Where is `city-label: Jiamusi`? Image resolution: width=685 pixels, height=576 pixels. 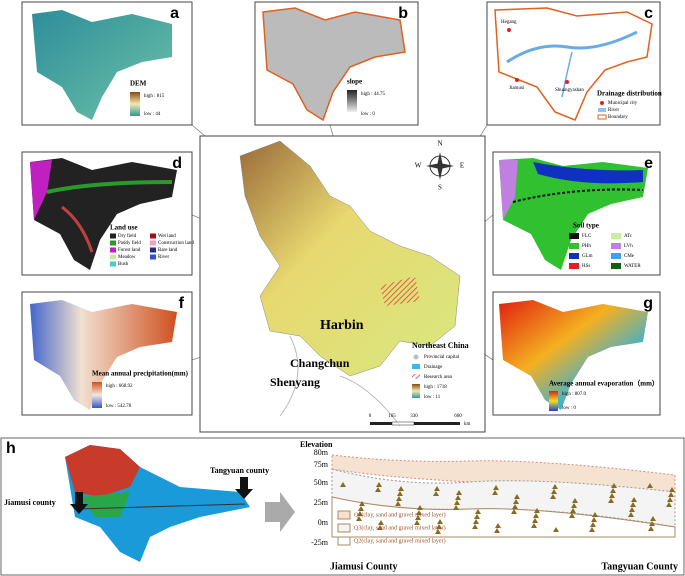 city-label: Jiamusi is located at coordinates (517, 88).